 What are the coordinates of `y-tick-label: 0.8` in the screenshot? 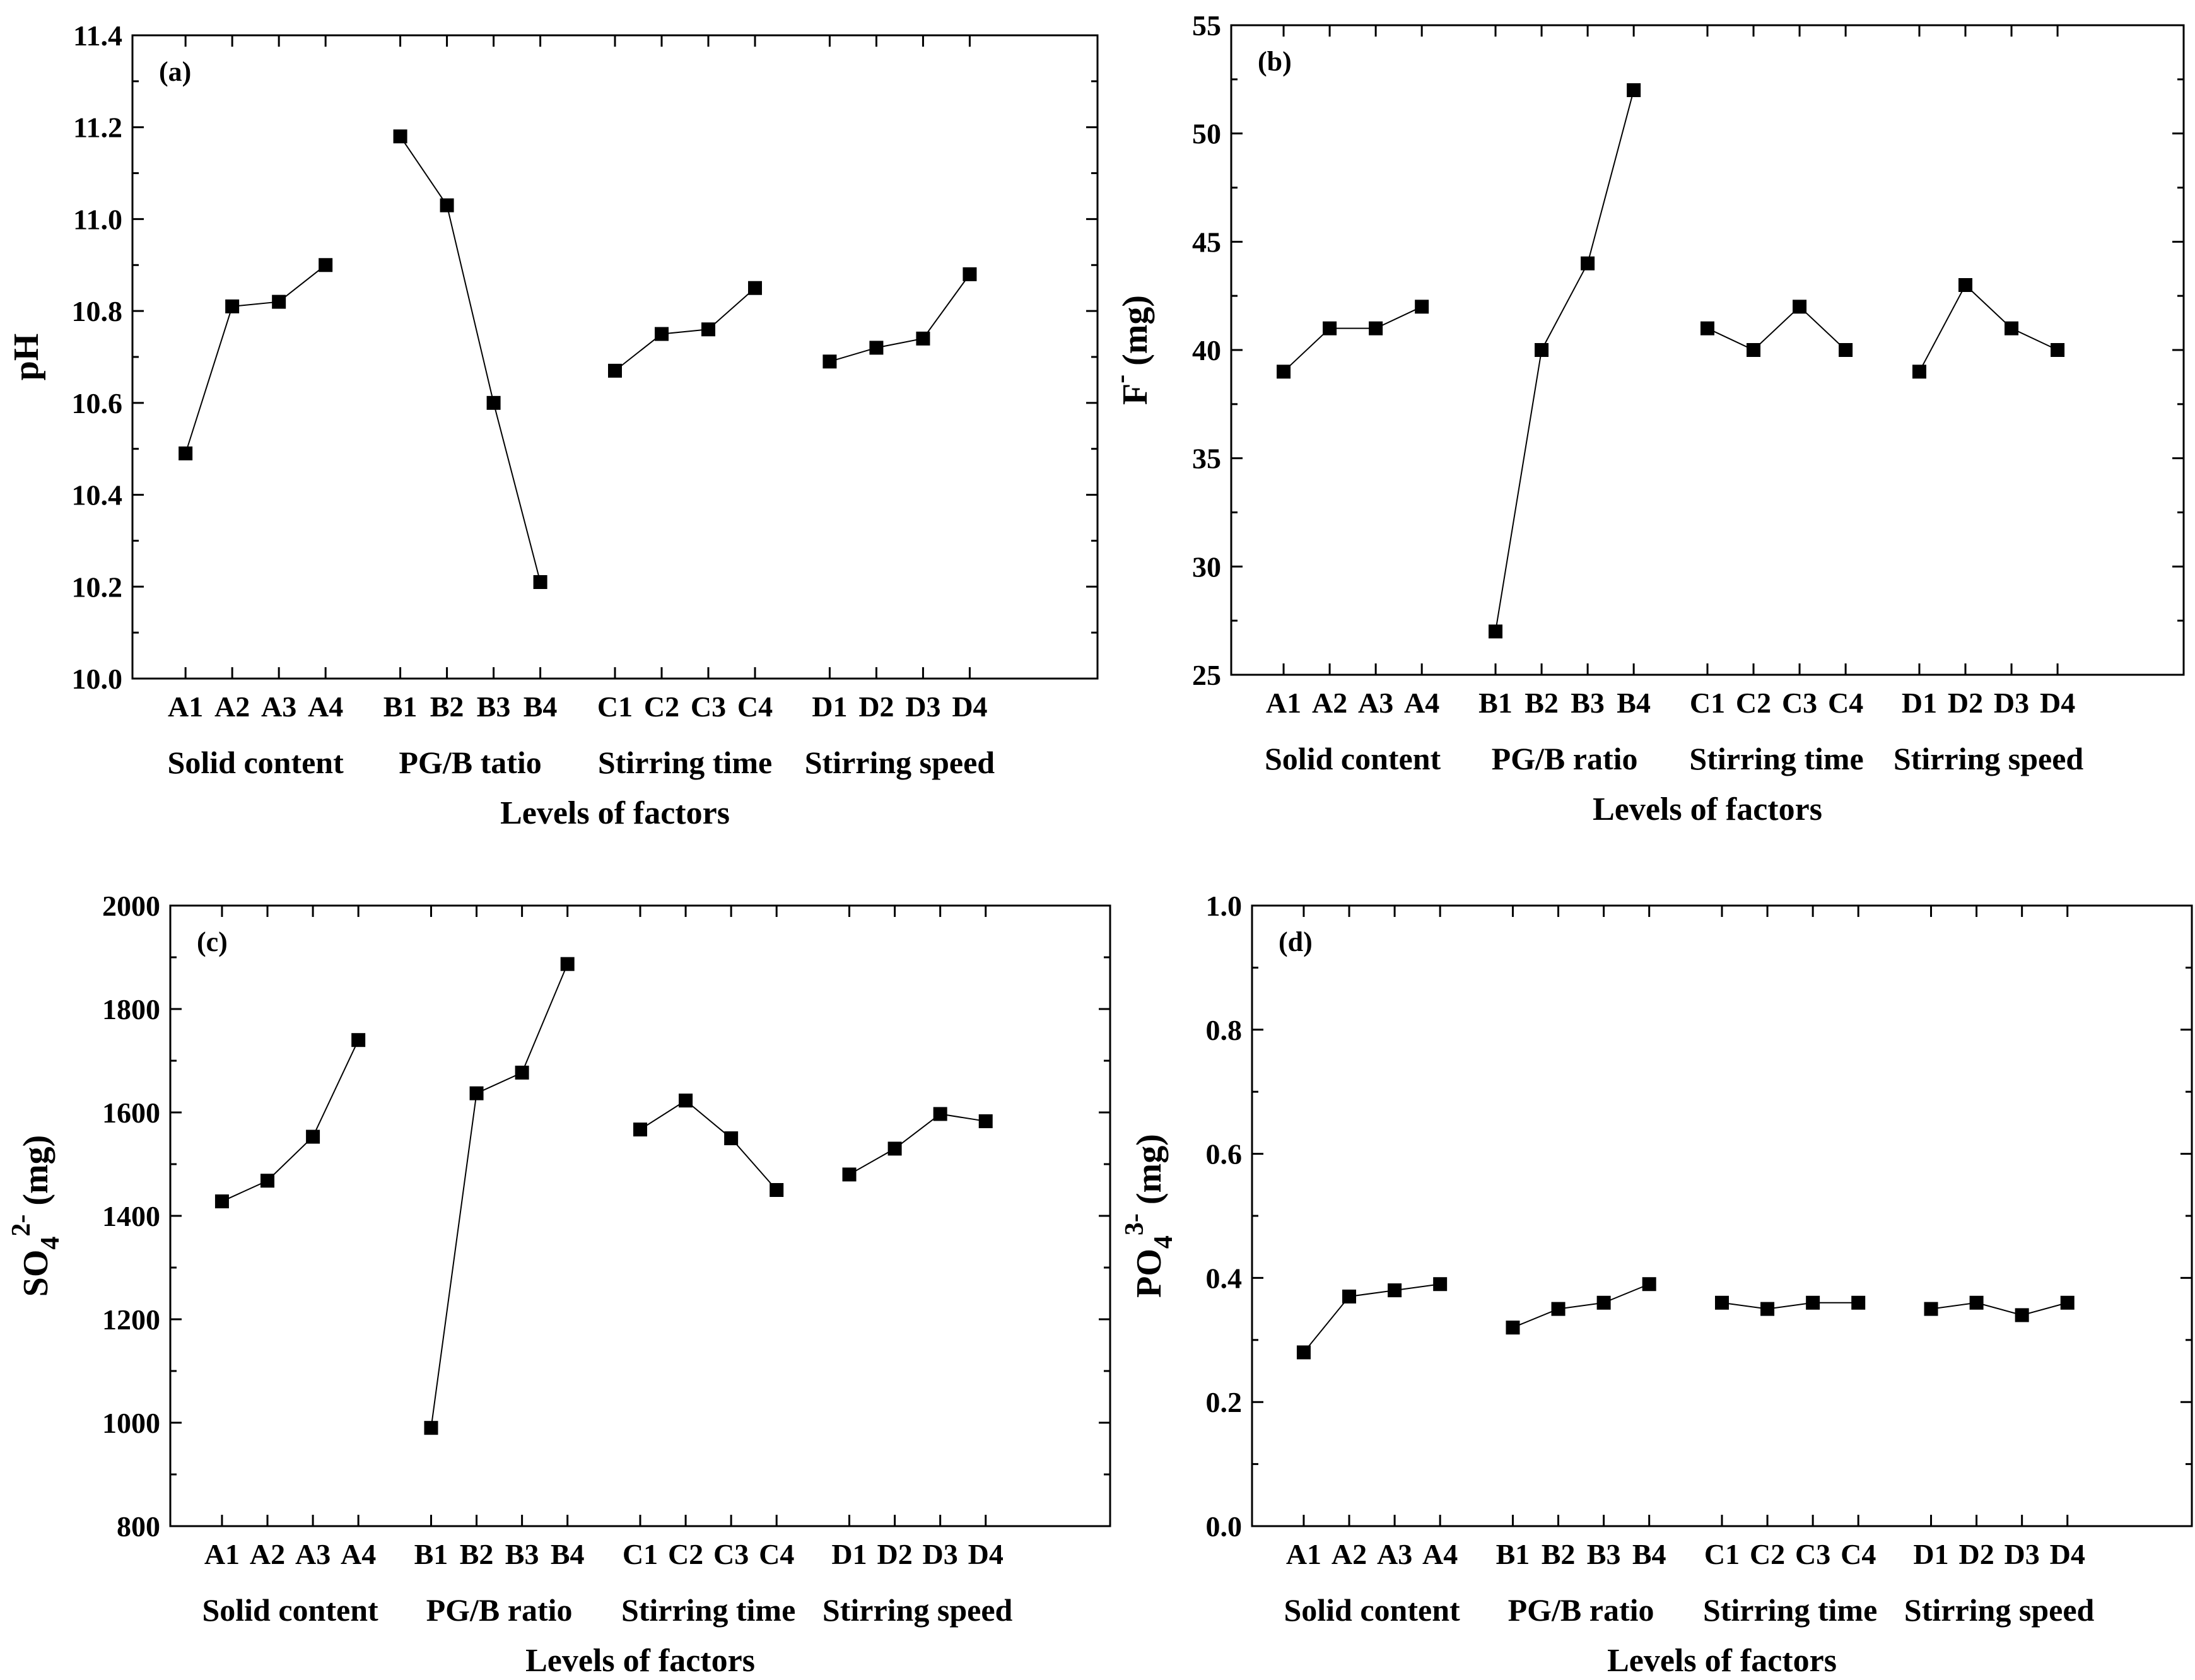 It's located at (1225, 1030).